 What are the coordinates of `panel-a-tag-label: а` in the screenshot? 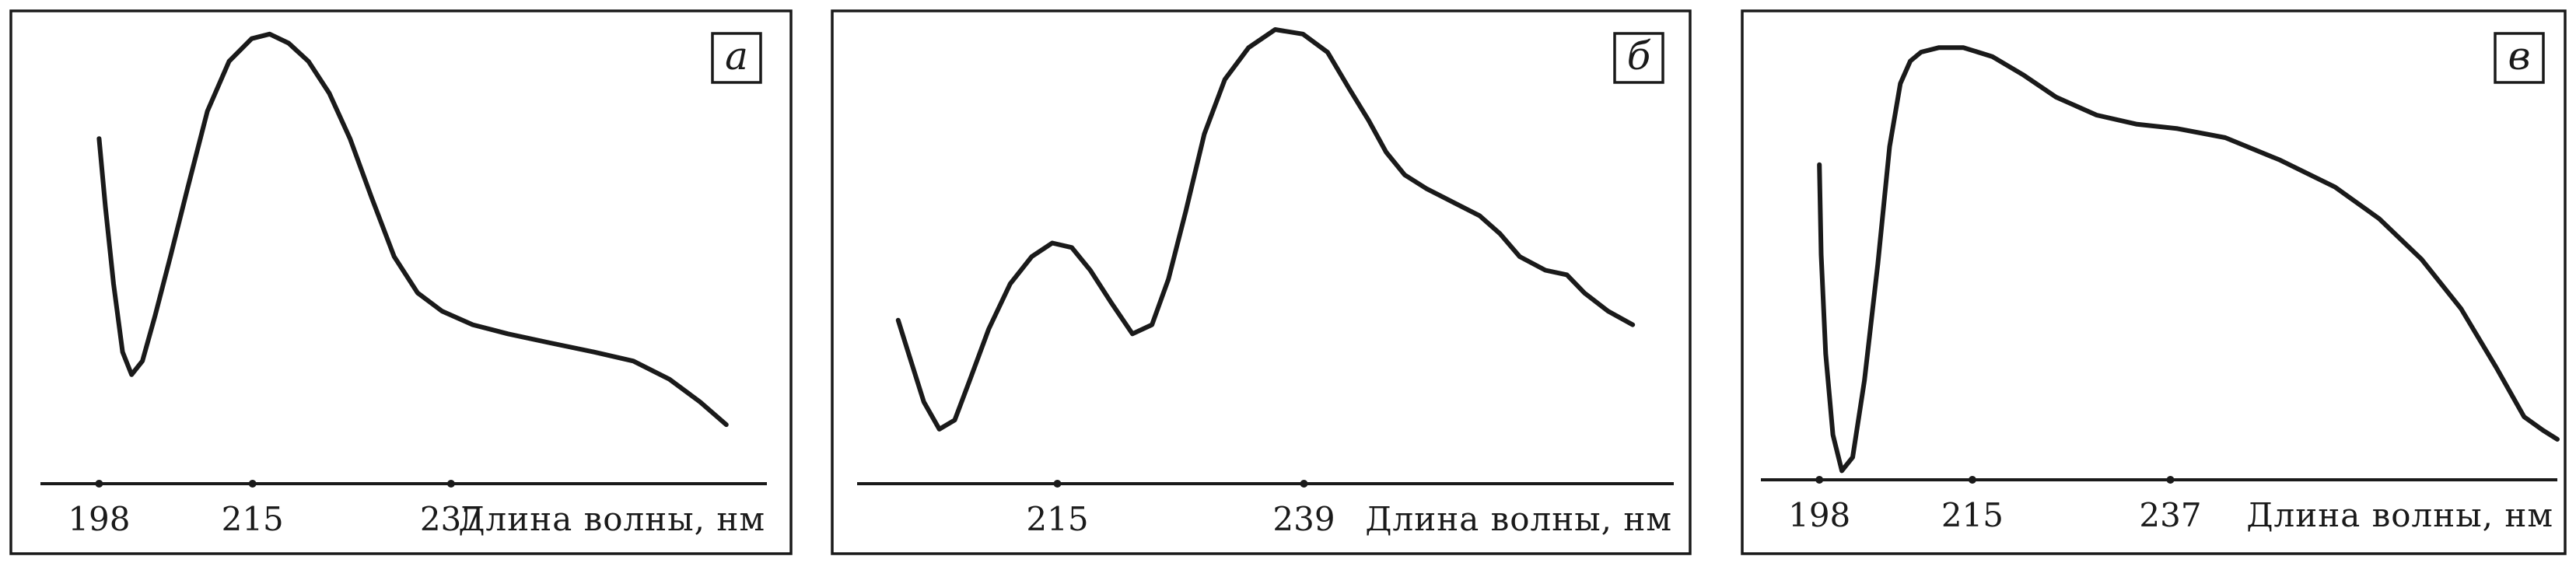 It's located at (736, 56).